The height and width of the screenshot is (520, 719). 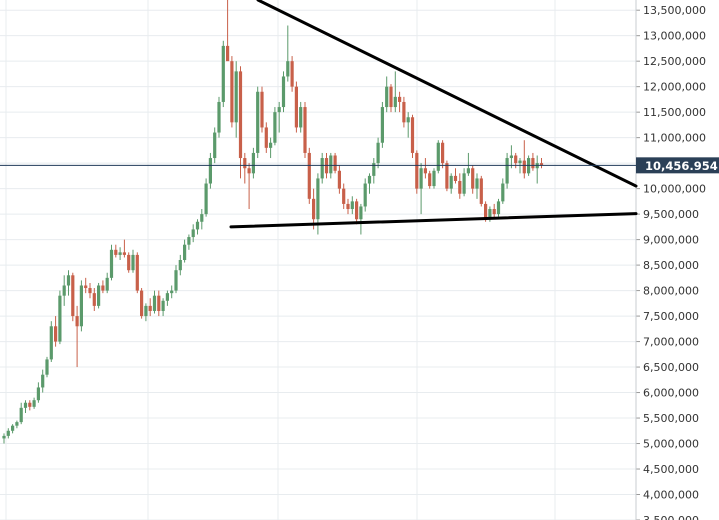 What do you see at coordinates (674, 36) in the screenshot?
I see `tick-label-19: 13,000,000` at bounding box center [674, 36].